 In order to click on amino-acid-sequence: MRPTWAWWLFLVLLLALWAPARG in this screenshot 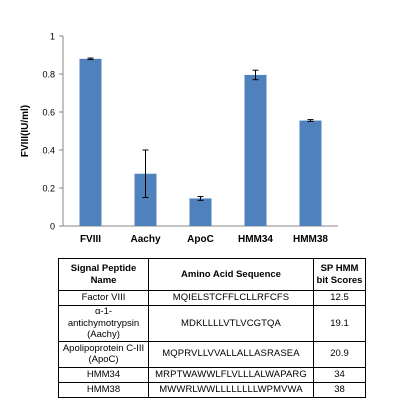, I will do `click(231, 374)`.